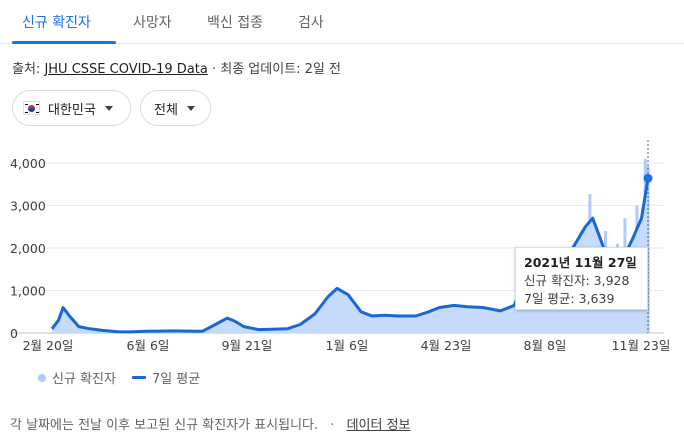 The image size is (684, 438). What do you see at coordinates (577, 280) in the screenshot?
I see `tooltip-cases: 신규 확진자: 3,928` at bounding box center [577, 280].